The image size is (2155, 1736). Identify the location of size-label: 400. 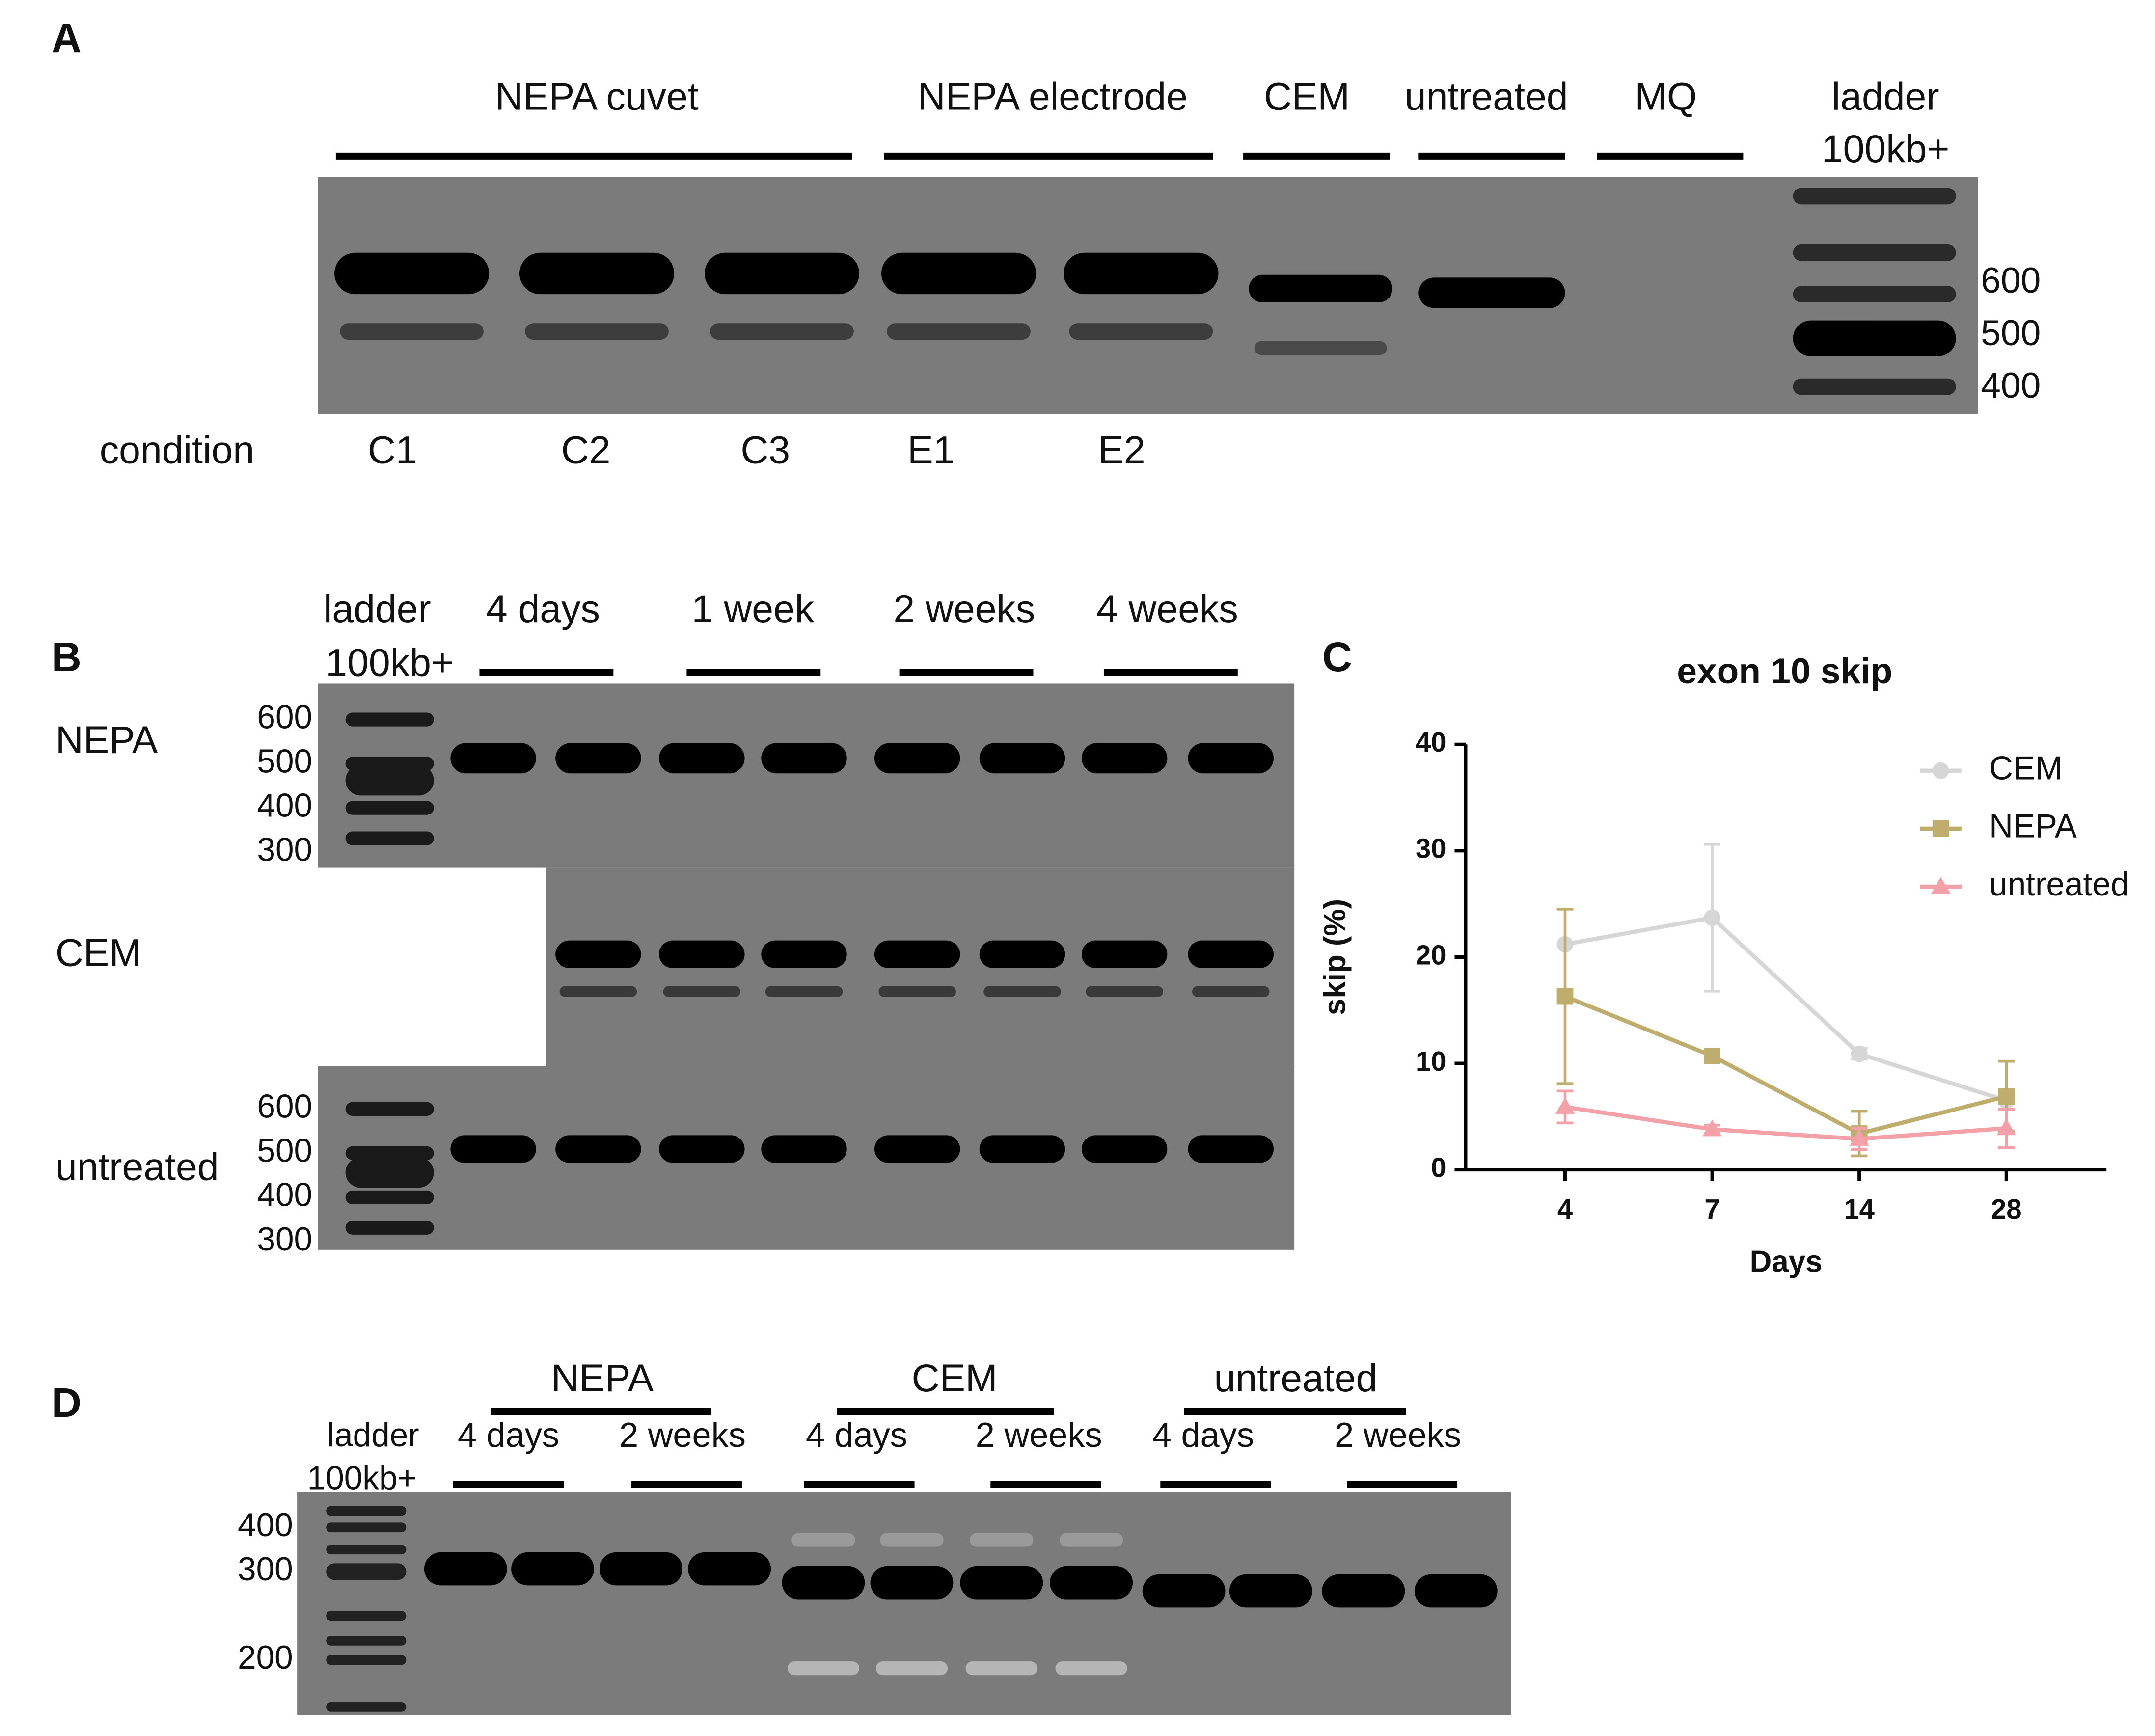
(284, 1195).